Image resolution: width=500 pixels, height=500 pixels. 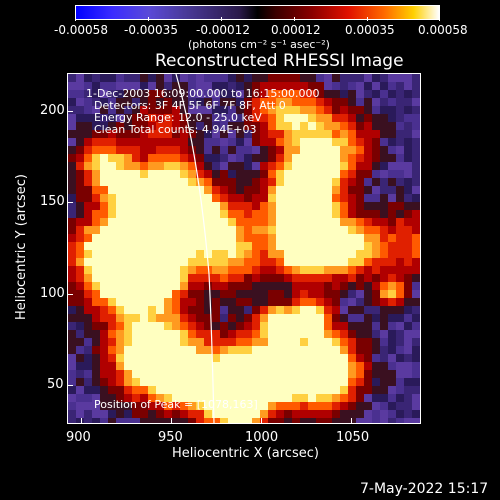 I want to click on annotation-clean: Clean Total counts: 4.94E+03, so click(x=175, y=129).